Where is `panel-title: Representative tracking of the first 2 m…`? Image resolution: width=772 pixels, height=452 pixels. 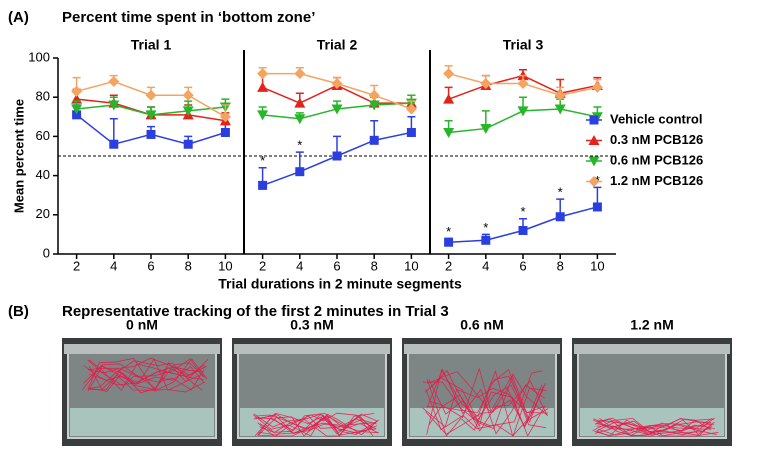 panel-title: Representative tracking of the first 2 m… is located at coordinates (255, 311).